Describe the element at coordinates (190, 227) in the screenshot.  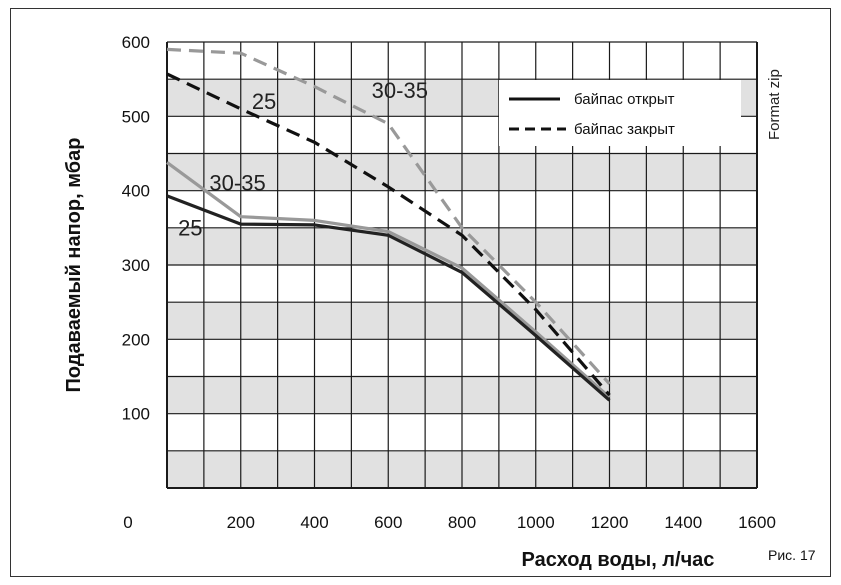
I see `annotation-25-open: 25` at that location.